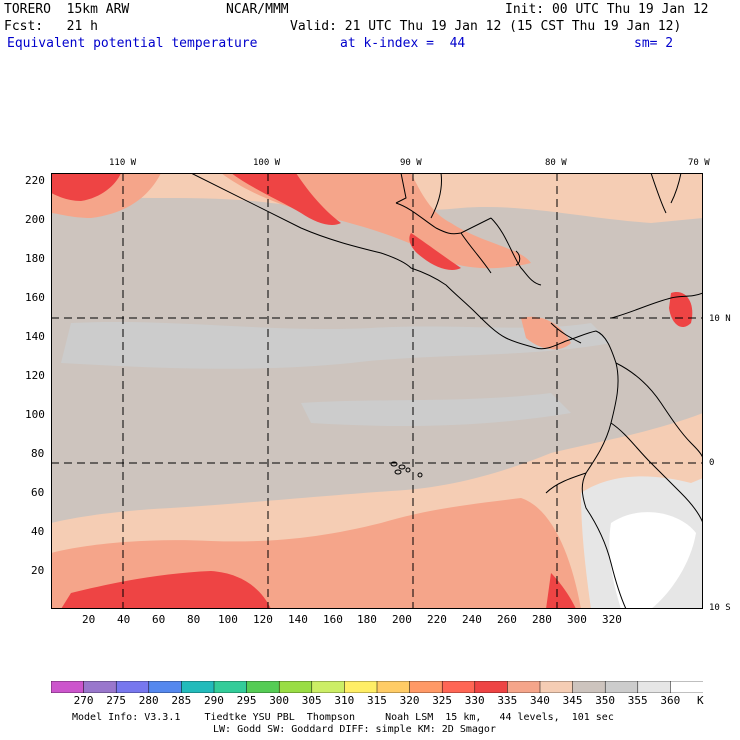 Image resolution: width=740 pixels, height=740 pixels. Describe the element at coordinates (35, 375) in the screenshot. I see `y-tick: 120` at that location.